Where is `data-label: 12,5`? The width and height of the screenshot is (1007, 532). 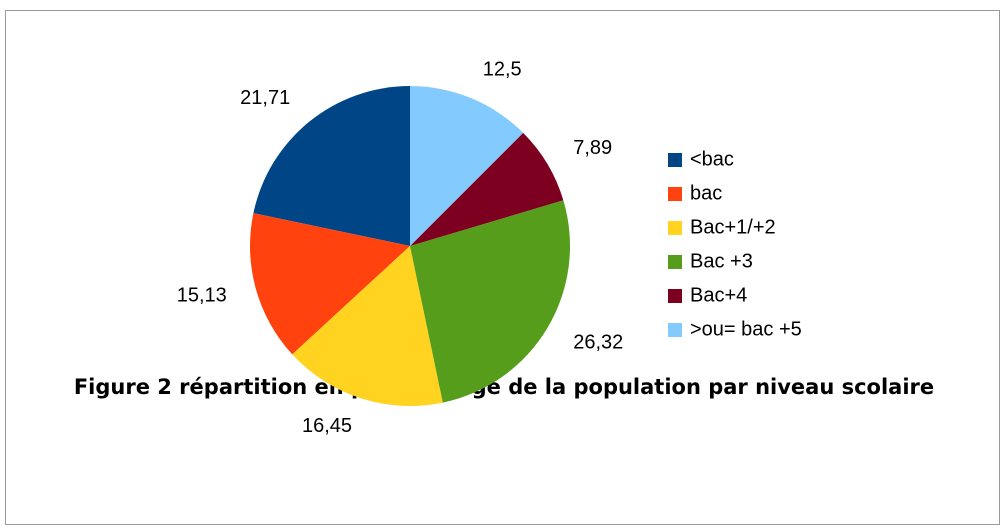 data-label: 12,5 is located at coordinates (502, 70).